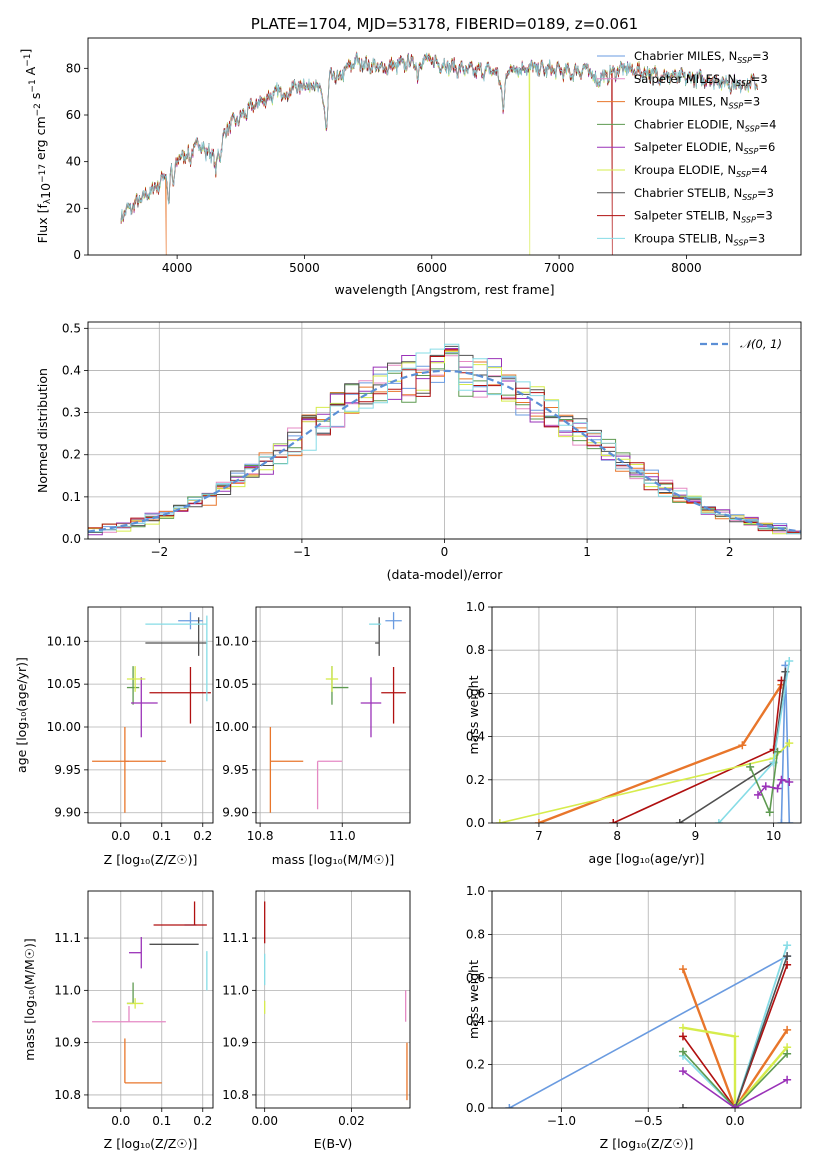 Image resolution: width=819 pixels, height=1170 pixels. Describe the element at coordinates (705, 125) in the screenshot. I see `legend-label: Chabrier ELODIE, NSSP=4` at that location.